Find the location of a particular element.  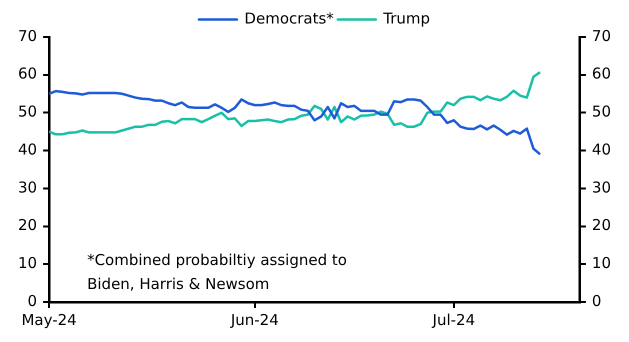

y-tick-label: 50 is located at coordinates (28, 111).